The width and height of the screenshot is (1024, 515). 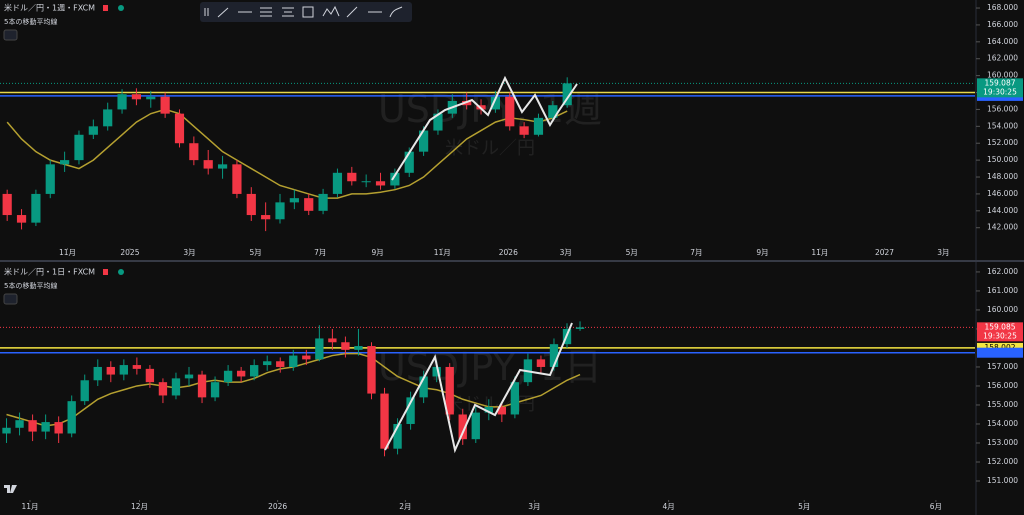 I want to click on x-tick-label: 7月, so click(x=696, y=252).